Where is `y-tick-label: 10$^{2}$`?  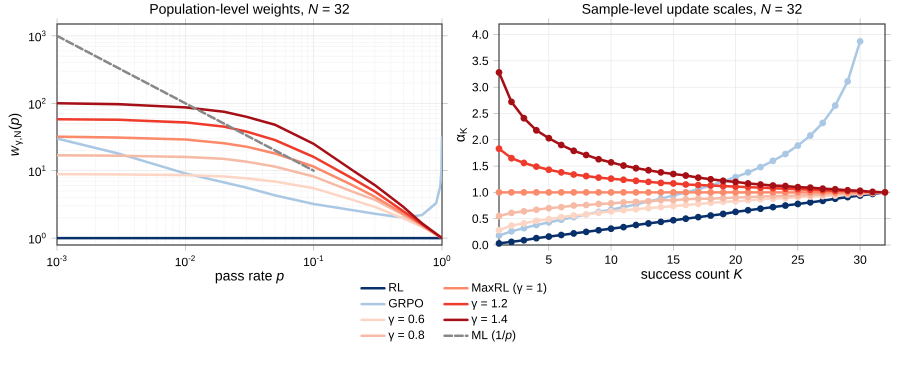 y-tick-label: 10$^{2}$ is located at coordinates (37, 103).